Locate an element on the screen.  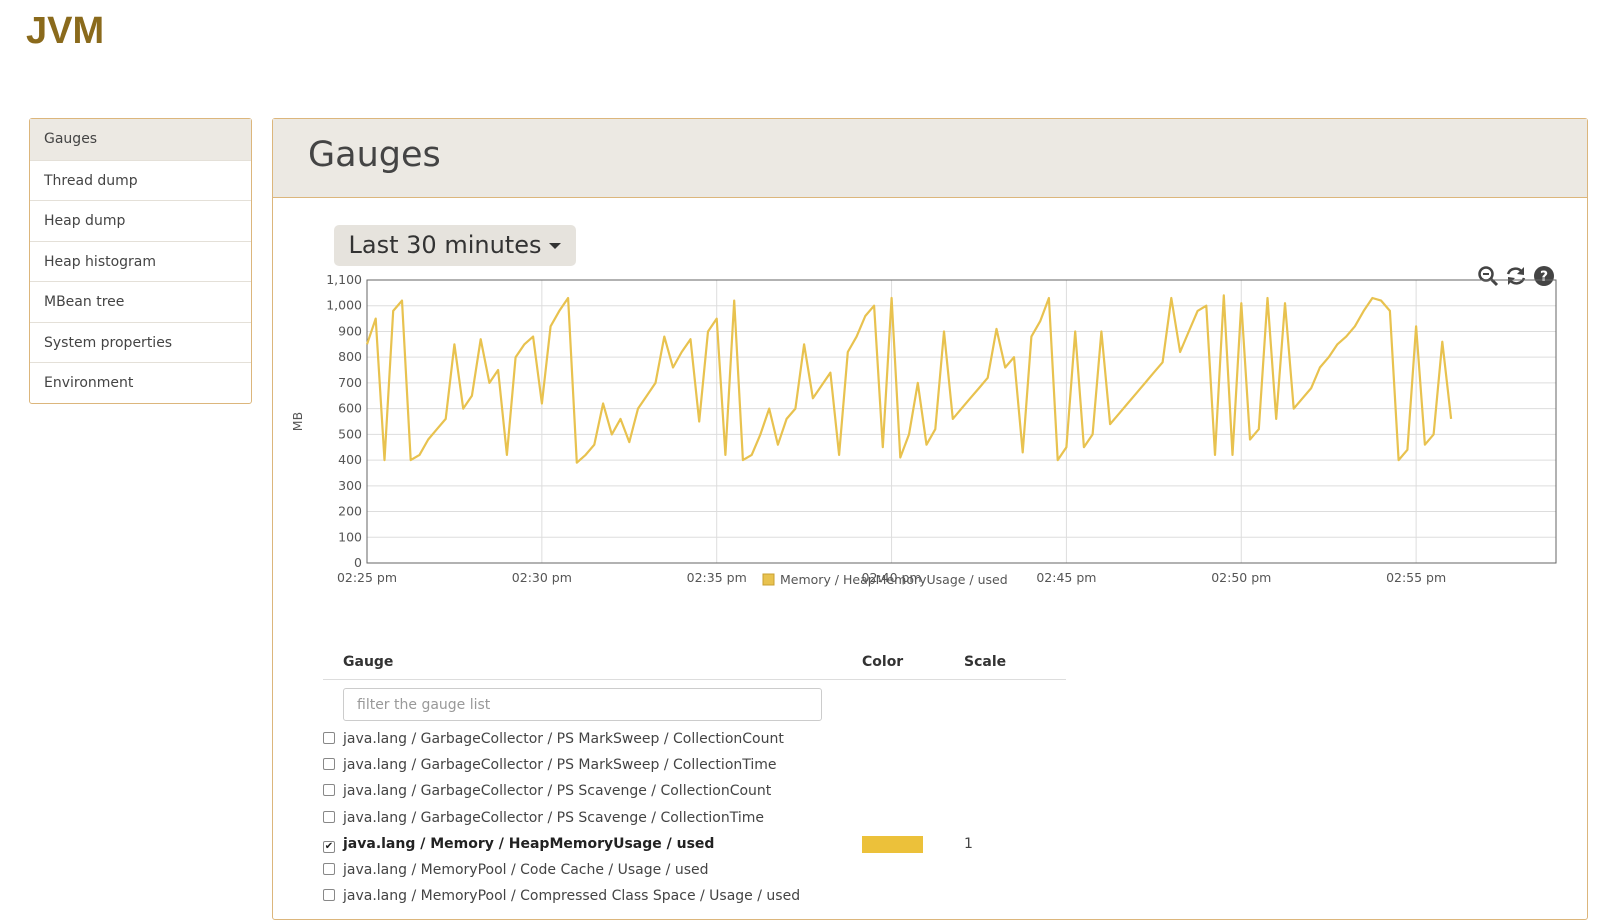
legend-label: Memory / HeapMemoryUsage / used is located at coordinates (894, 579).